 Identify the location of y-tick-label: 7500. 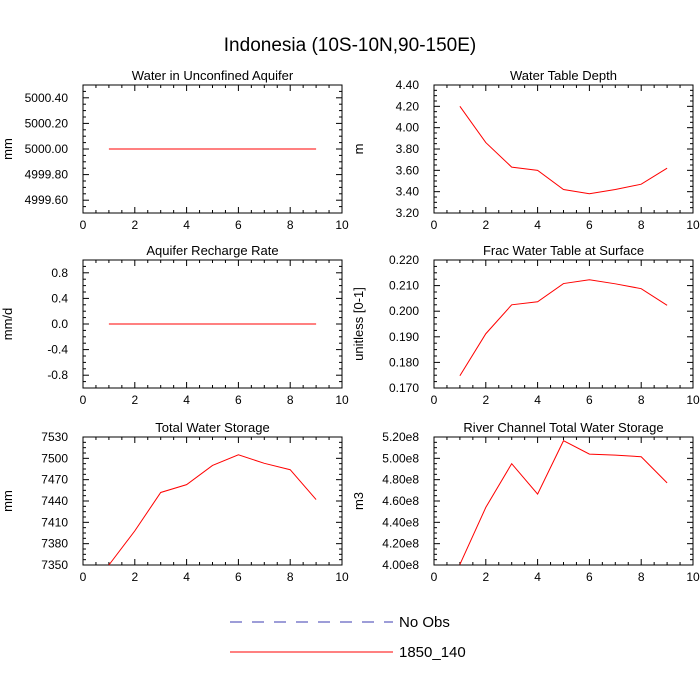
(54, 458).